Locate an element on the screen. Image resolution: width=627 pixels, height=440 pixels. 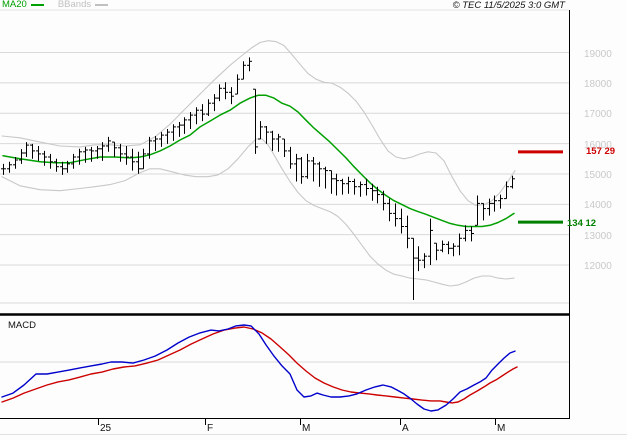
support-level-label: 134 12 is located at coordinates (582, 223).